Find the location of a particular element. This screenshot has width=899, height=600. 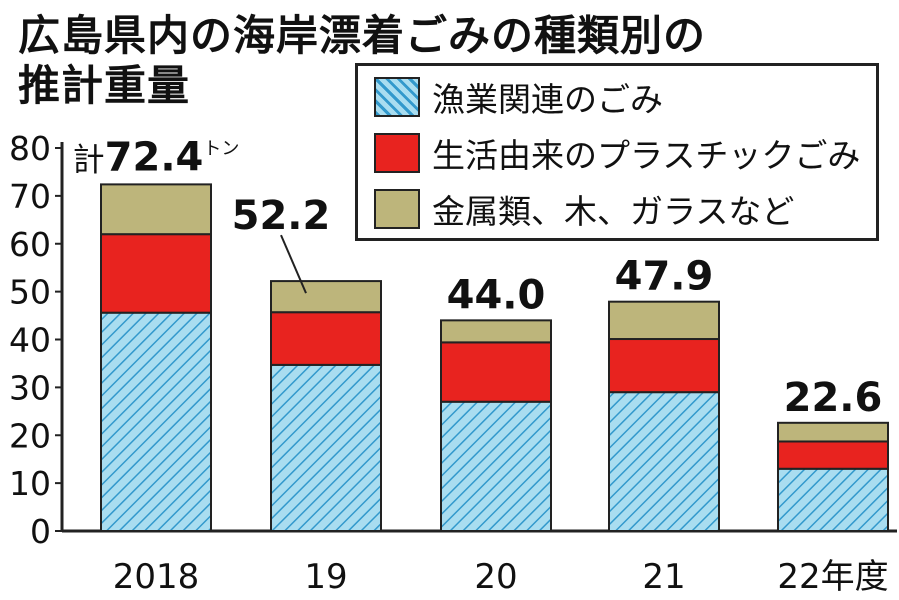

legend-label-plastic: 生活由来のプラスチックごみ is located at coordinates (646, 155).